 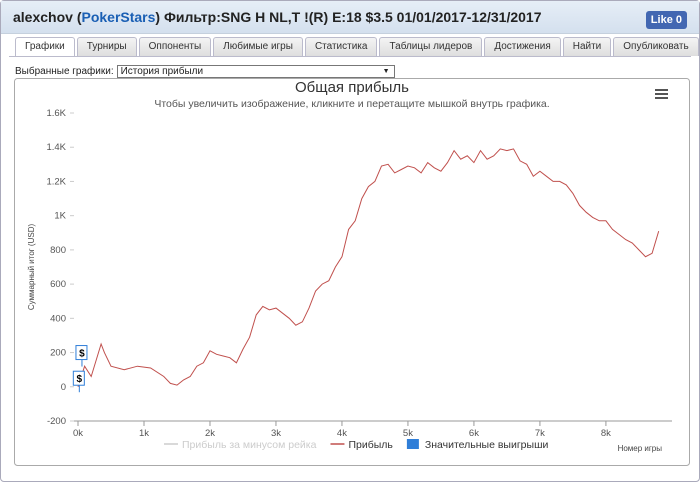 I want to click on legend-item: Значительные выигрыши, so click(x=477, y=445).